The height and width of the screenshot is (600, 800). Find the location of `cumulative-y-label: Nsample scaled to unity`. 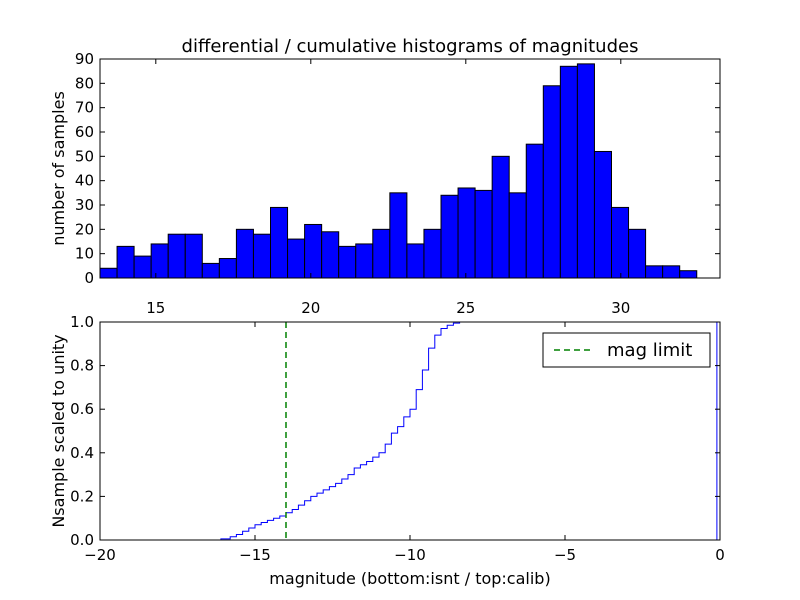

cumulative-y-label: Nsample scaled to unity is located at coordinates (58, 430).